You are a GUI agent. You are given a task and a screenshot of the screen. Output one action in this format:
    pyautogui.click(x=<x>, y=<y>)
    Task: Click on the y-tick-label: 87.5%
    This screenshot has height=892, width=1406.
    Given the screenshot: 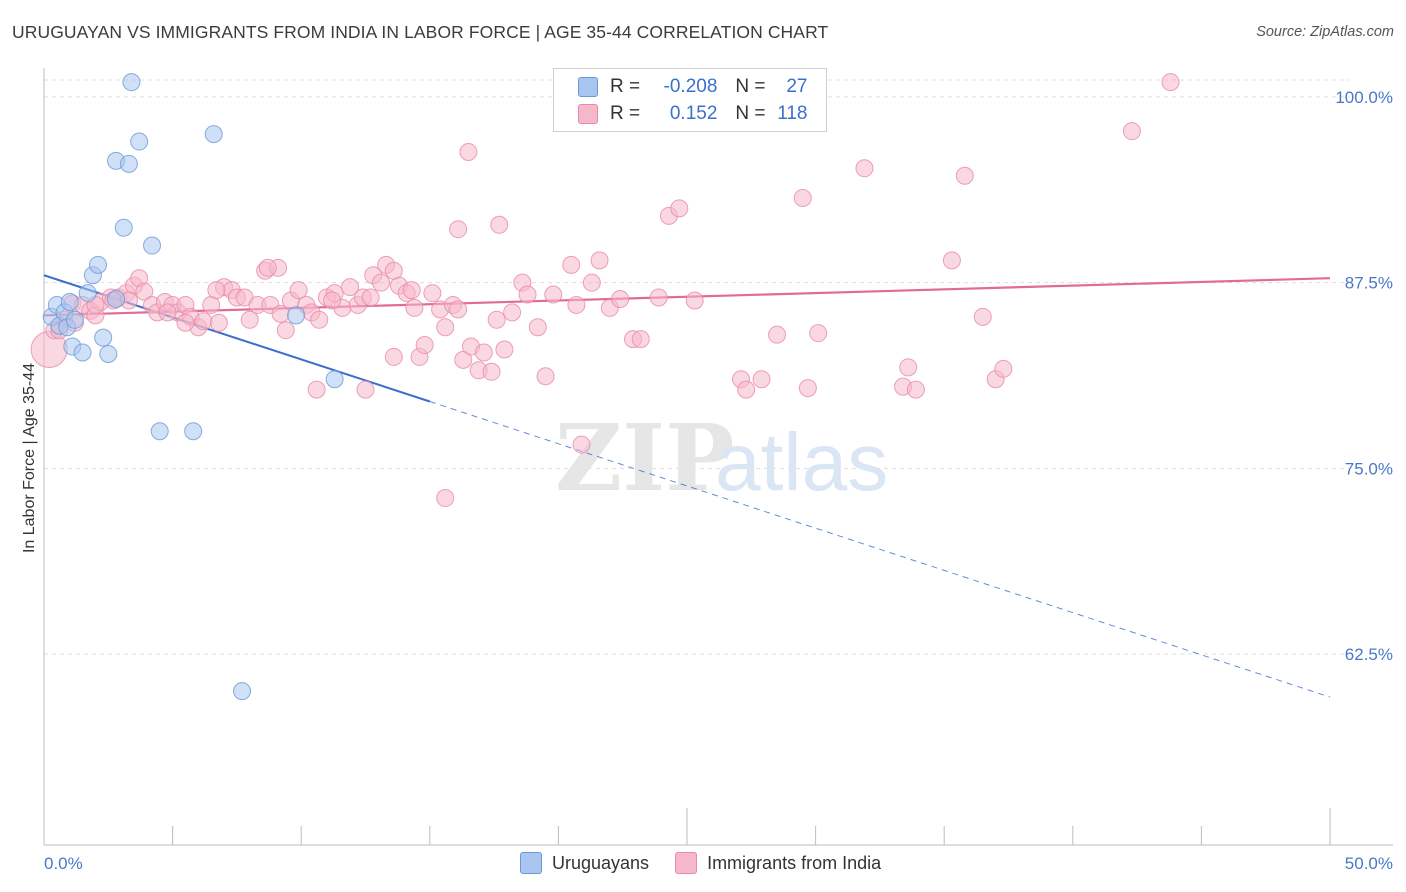 What is the action you would take?
    pyautogui.click(x=1369, y=283)
    